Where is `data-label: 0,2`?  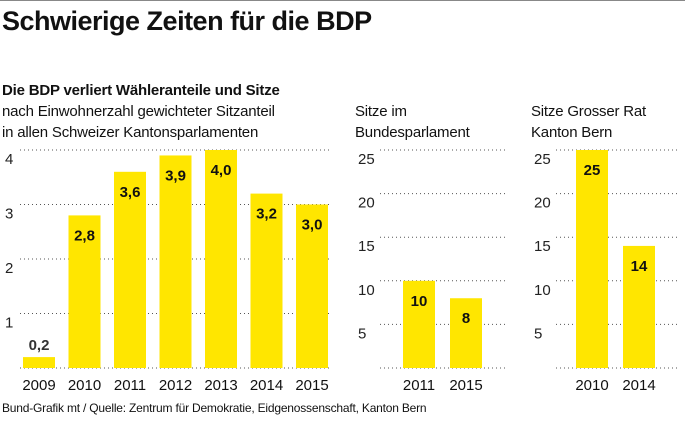 data-label: 0,2 is located at coordinates (39, 345).